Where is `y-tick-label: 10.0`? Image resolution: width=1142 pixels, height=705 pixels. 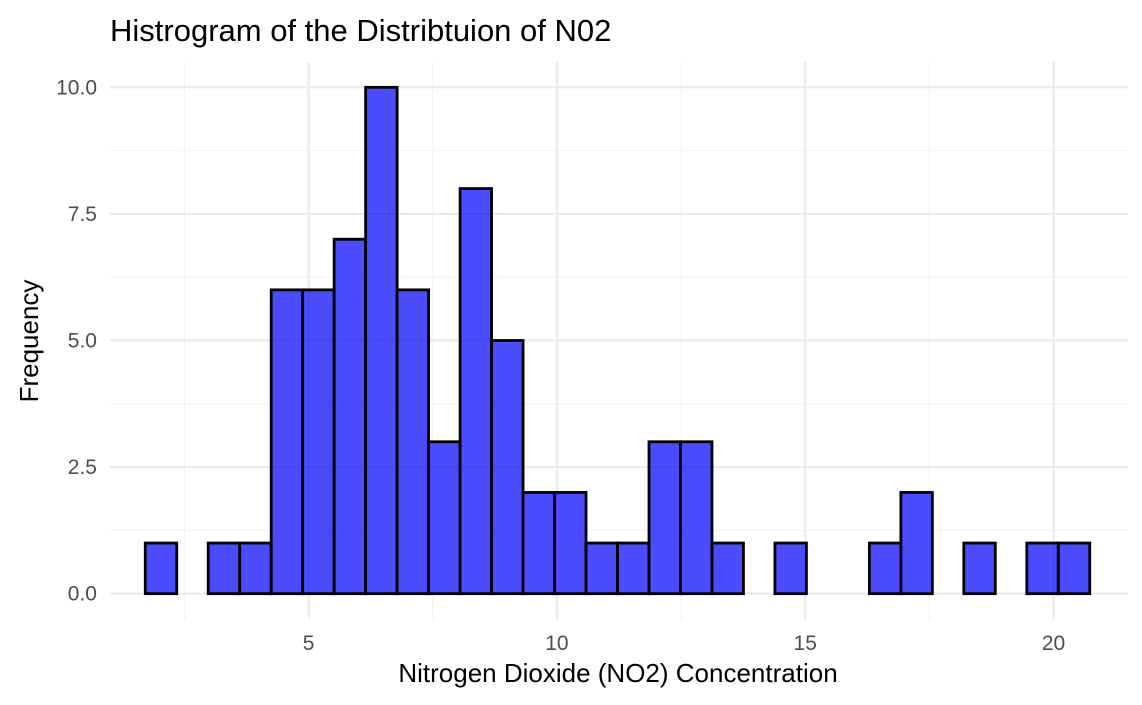
y-tick-label: 10.0 is located at coordinates (76, 87).